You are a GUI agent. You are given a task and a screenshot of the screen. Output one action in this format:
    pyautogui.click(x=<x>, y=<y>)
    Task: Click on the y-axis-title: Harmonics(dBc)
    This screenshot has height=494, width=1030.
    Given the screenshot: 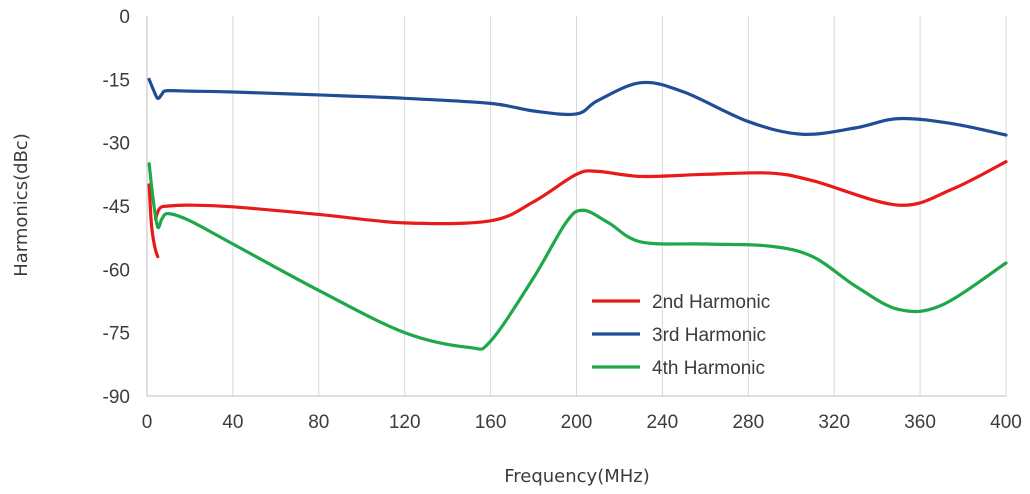 What is the action you would take?
    pyautogui.click(x=21, y=205)
    